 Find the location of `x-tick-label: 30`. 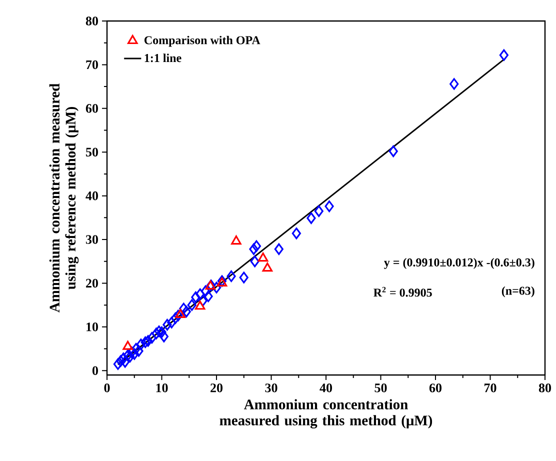

x-tick-label: 30 is located at coordinates (271, 388).